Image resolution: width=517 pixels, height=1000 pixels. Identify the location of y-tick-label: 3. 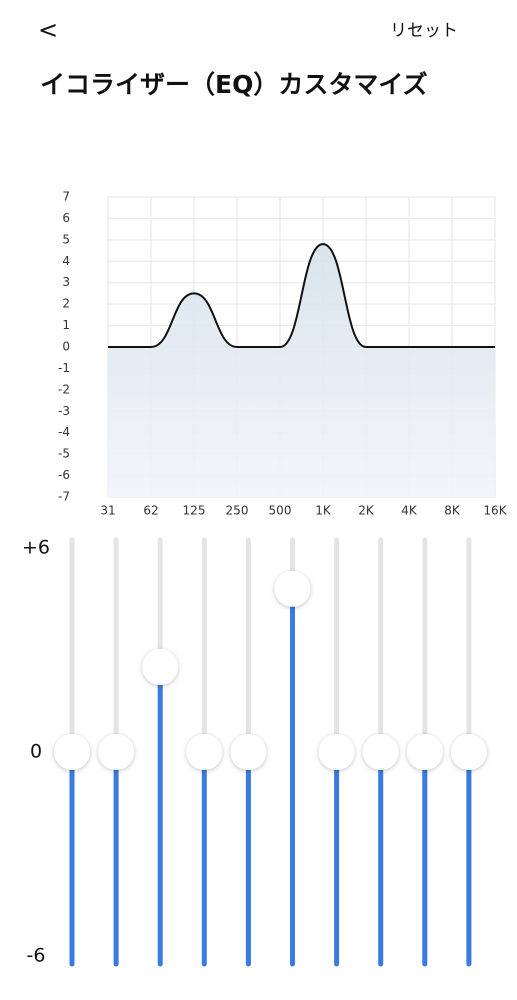
(66, 282).